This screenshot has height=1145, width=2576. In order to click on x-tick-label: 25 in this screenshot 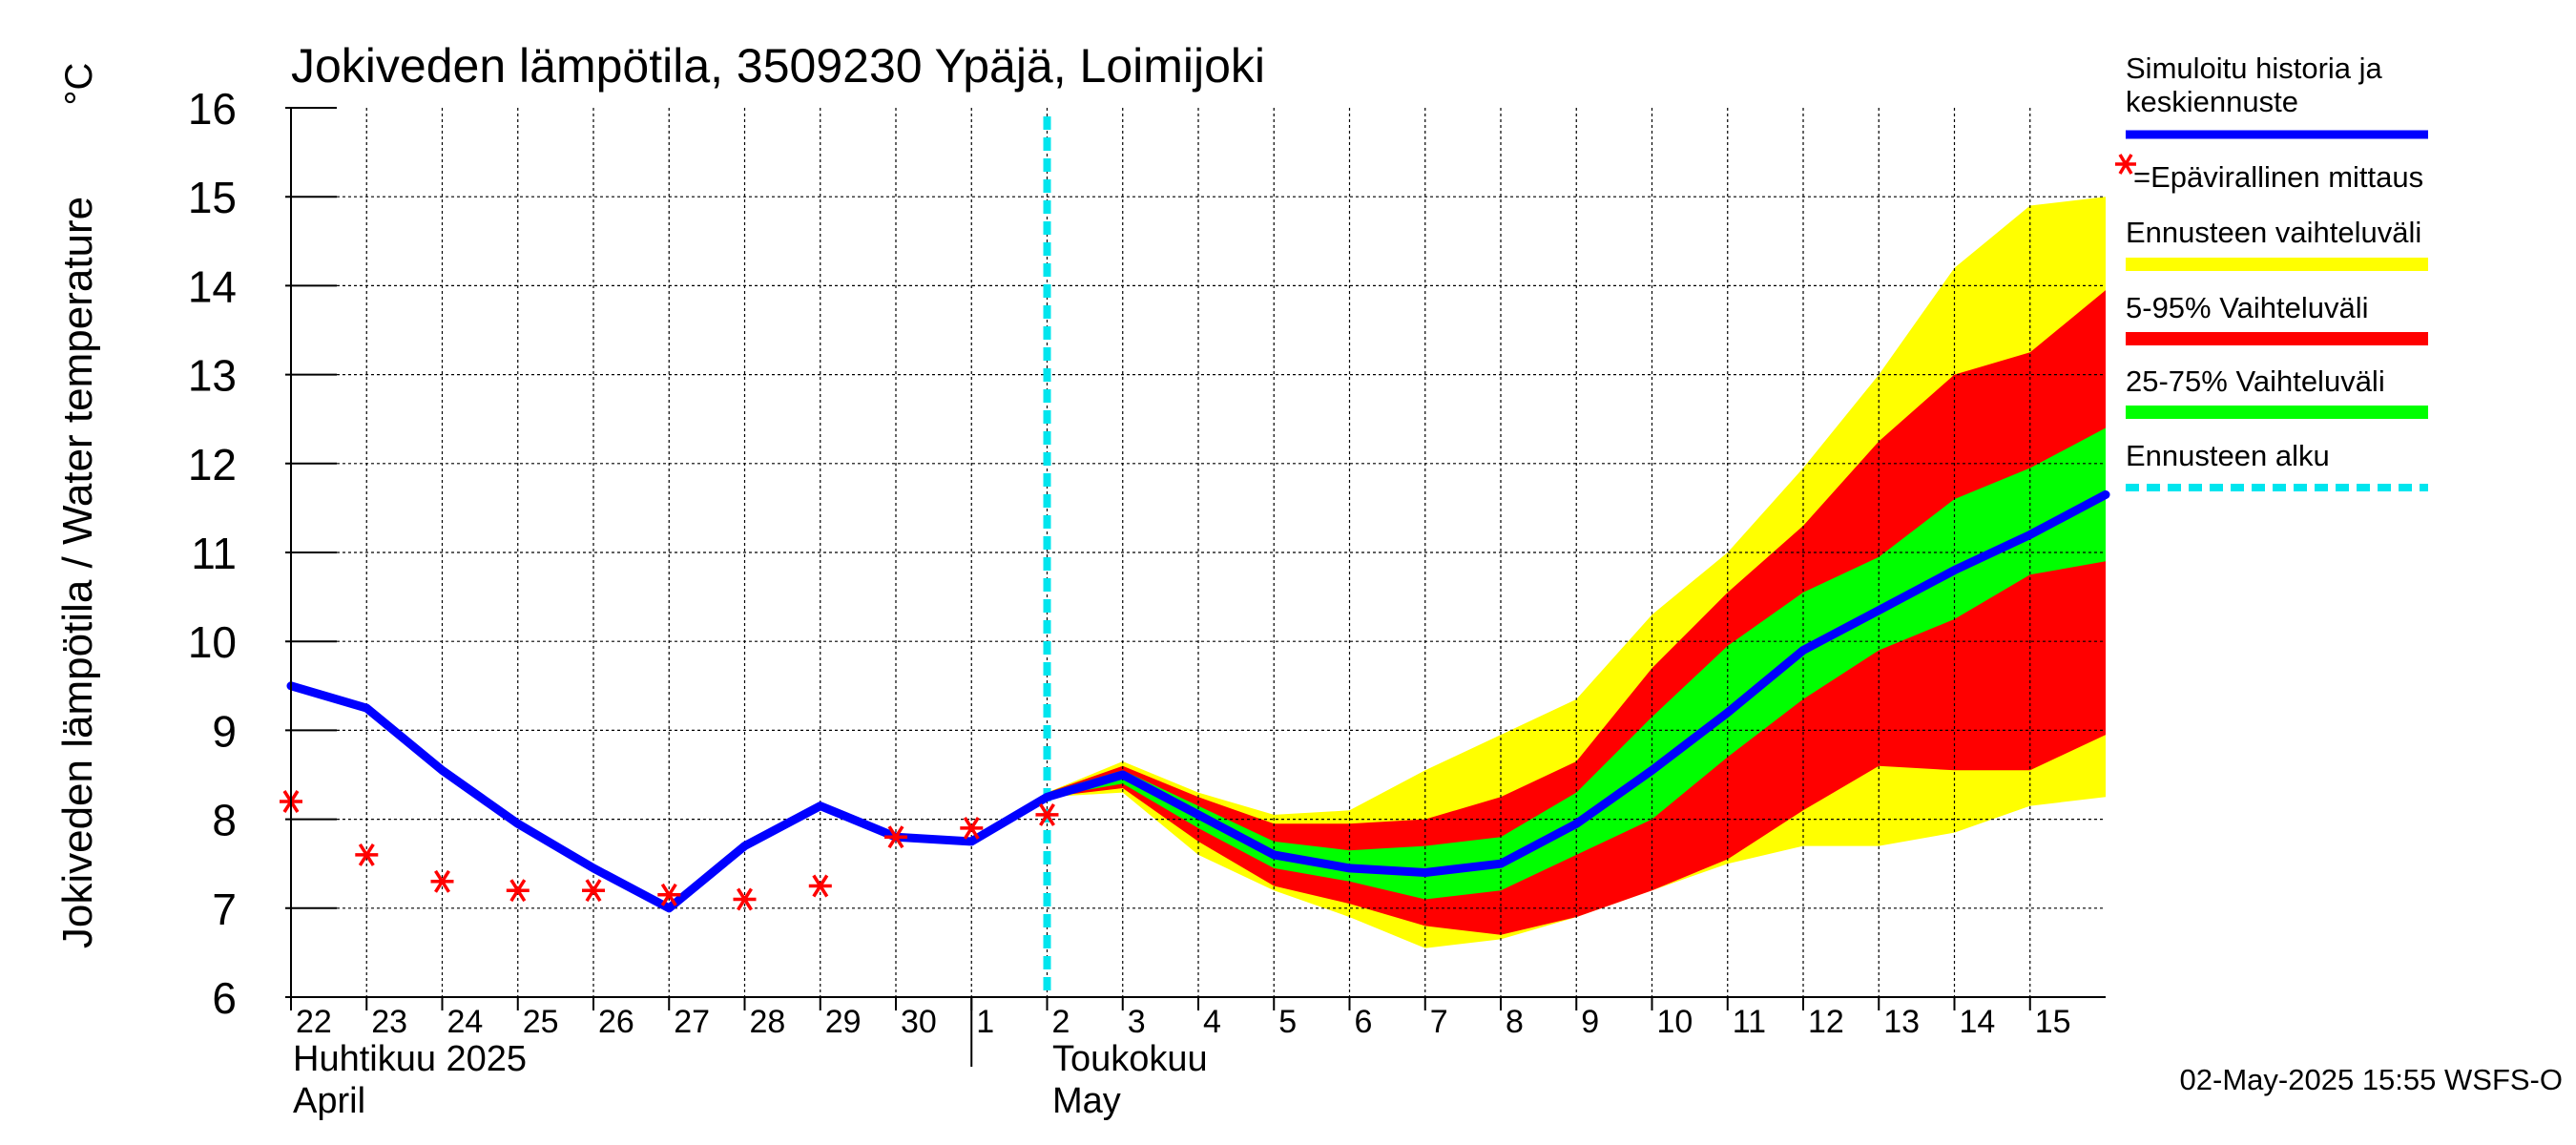, I will do `click(541, 1022)`.